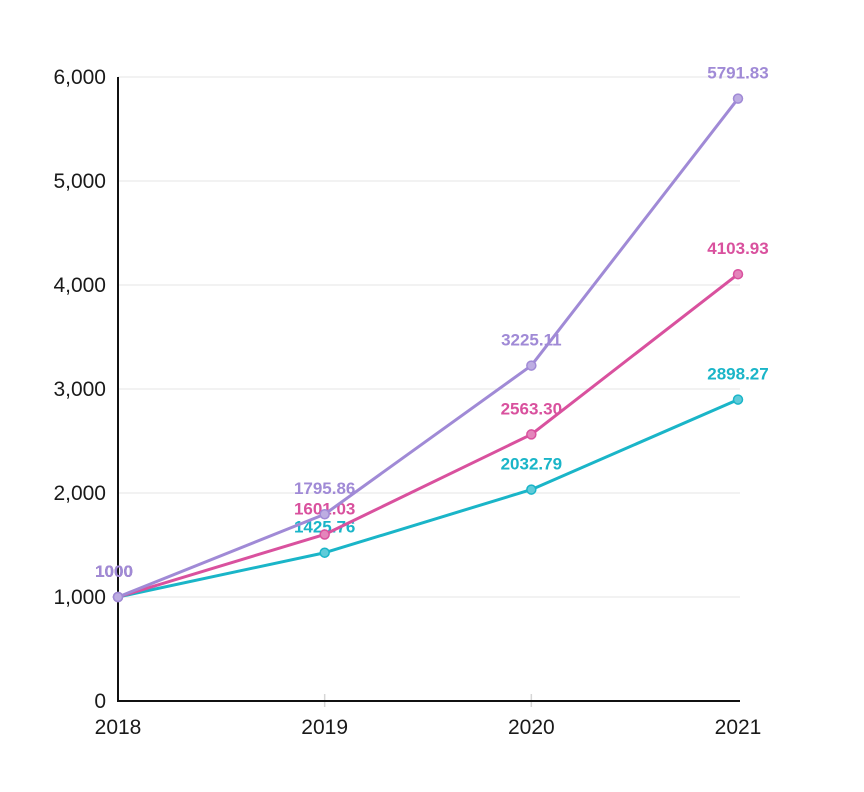 This screenshot has height=792, width=864. What do you see at coordinates (531, 408) in the screenshot?
I see `data-point-label-pink-series: 2563.30` at bounding box center [531, 408].